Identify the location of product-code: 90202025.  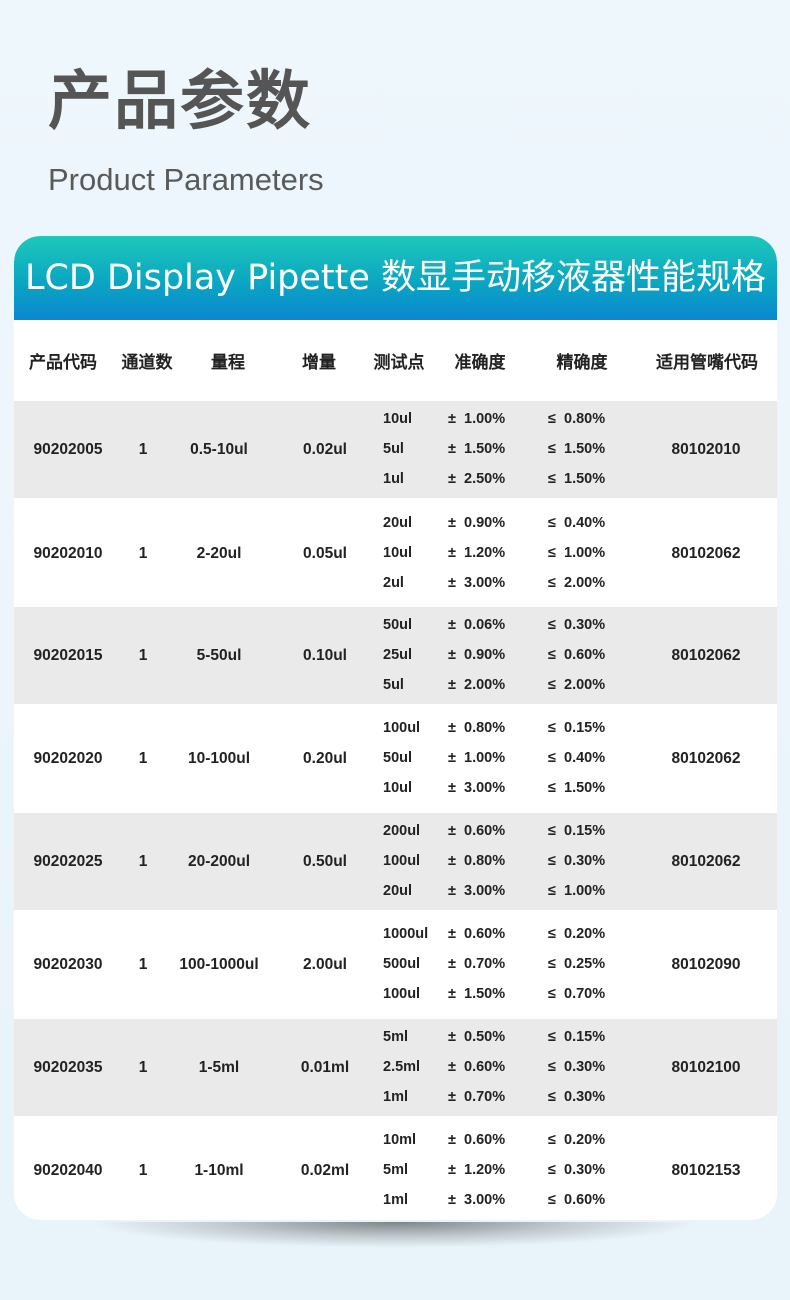
(68, 861).